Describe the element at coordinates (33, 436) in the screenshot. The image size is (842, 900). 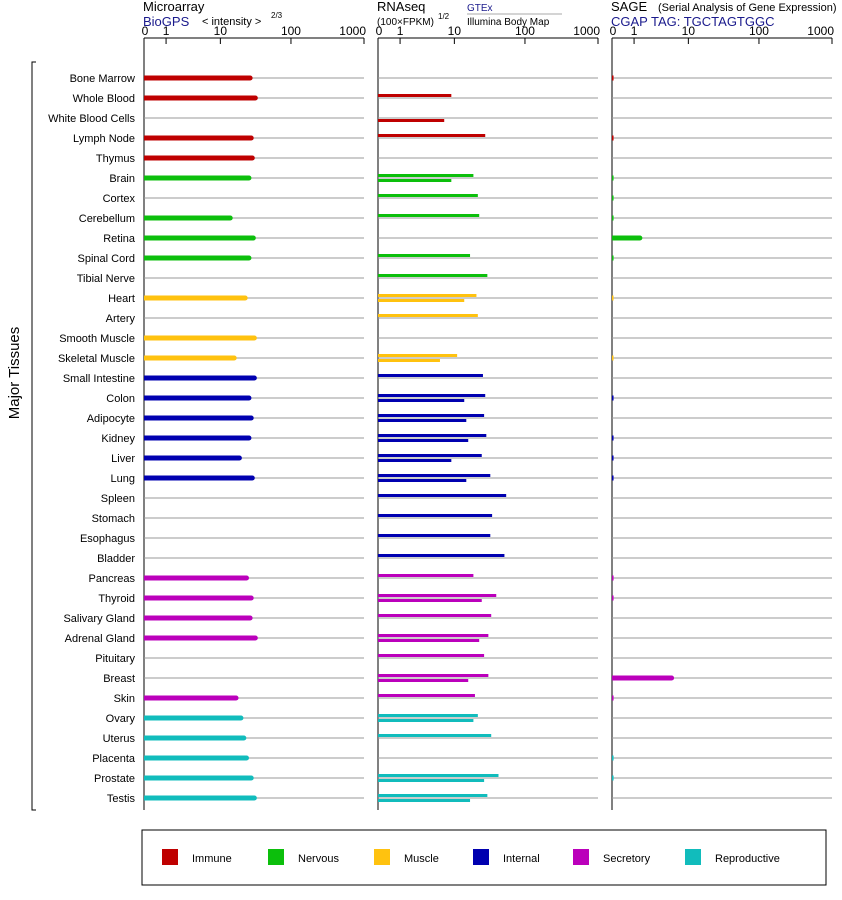
I see `tissue-bracket` at that location.